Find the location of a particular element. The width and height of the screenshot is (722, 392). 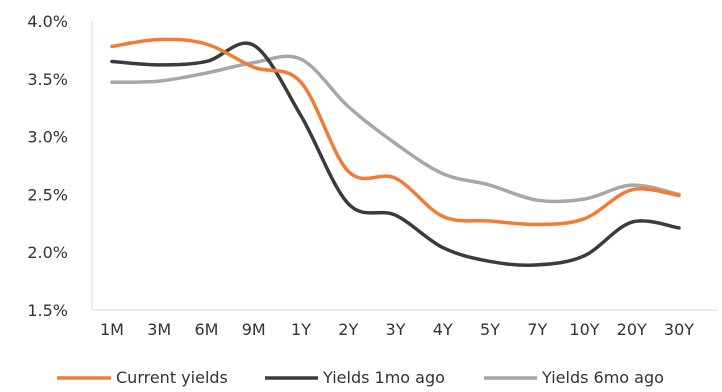

x-tick-label: 7Y is located at coordinates (537, 329).